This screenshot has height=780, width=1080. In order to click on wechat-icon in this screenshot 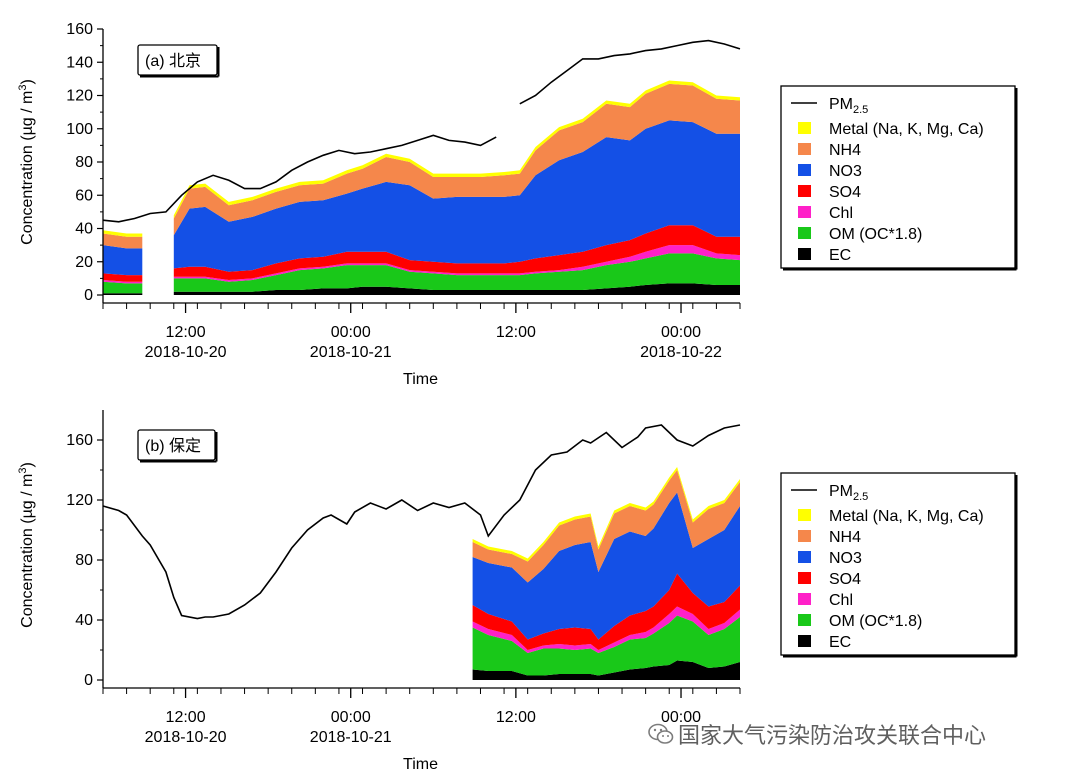, I will do `click(661, 733)`.